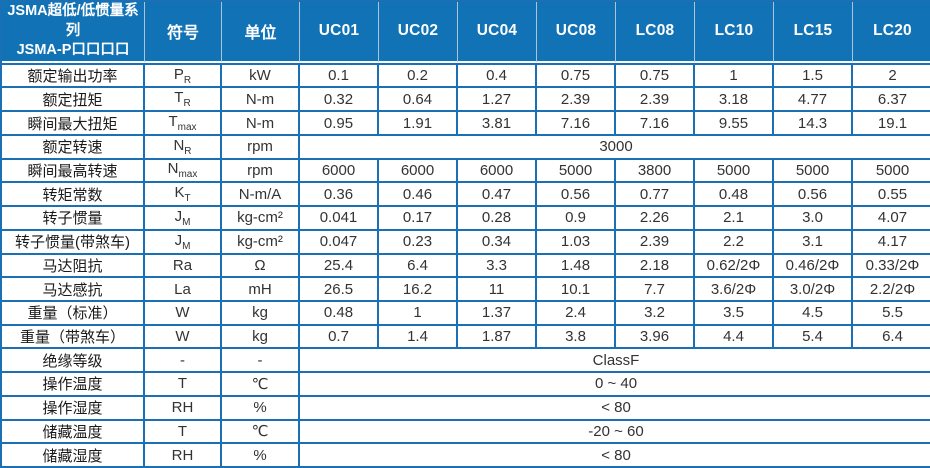  What do you see at coordinates (261, 385) in the screenshot?
I see `unit-cell: ℃` at bounding box center [261, 385].